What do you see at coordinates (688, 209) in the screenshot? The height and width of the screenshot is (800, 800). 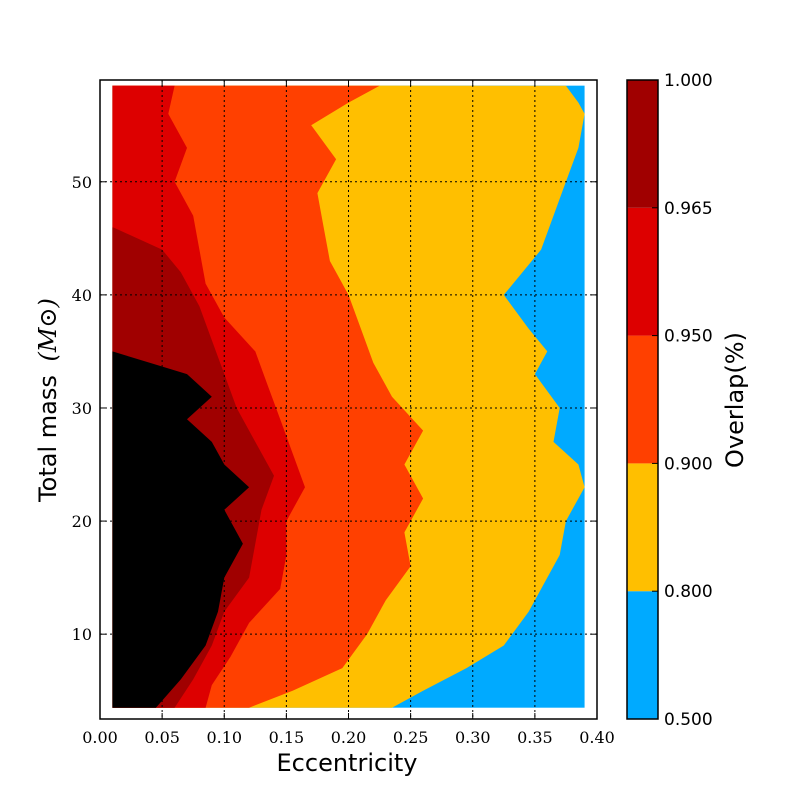 I see `colorbar-tick-label: 0.965` at bounding box center [688, 209].